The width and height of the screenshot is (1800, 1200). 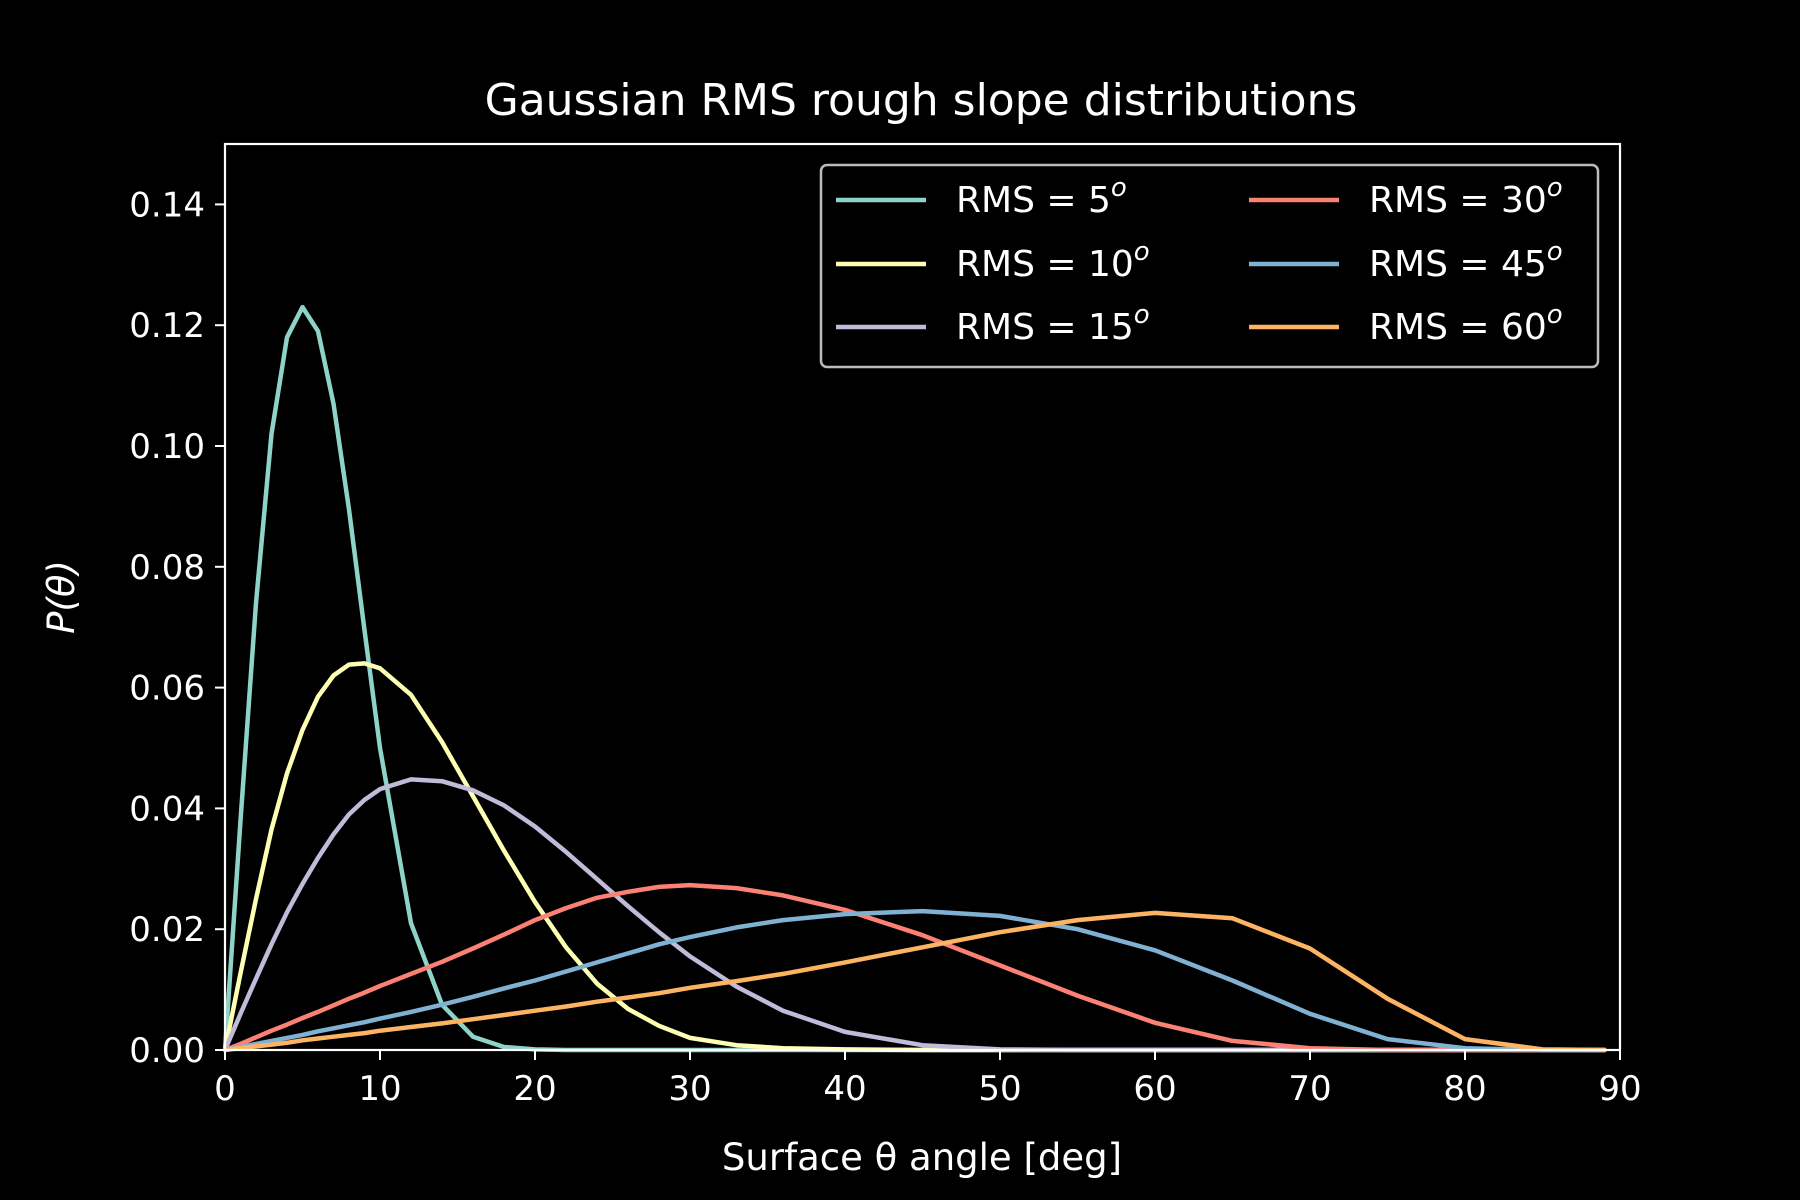 What do you see at coordinates (1309, 1089) in the screenshot?
I see `x-tick-label: 70` at bounding box center [1309, 1089].